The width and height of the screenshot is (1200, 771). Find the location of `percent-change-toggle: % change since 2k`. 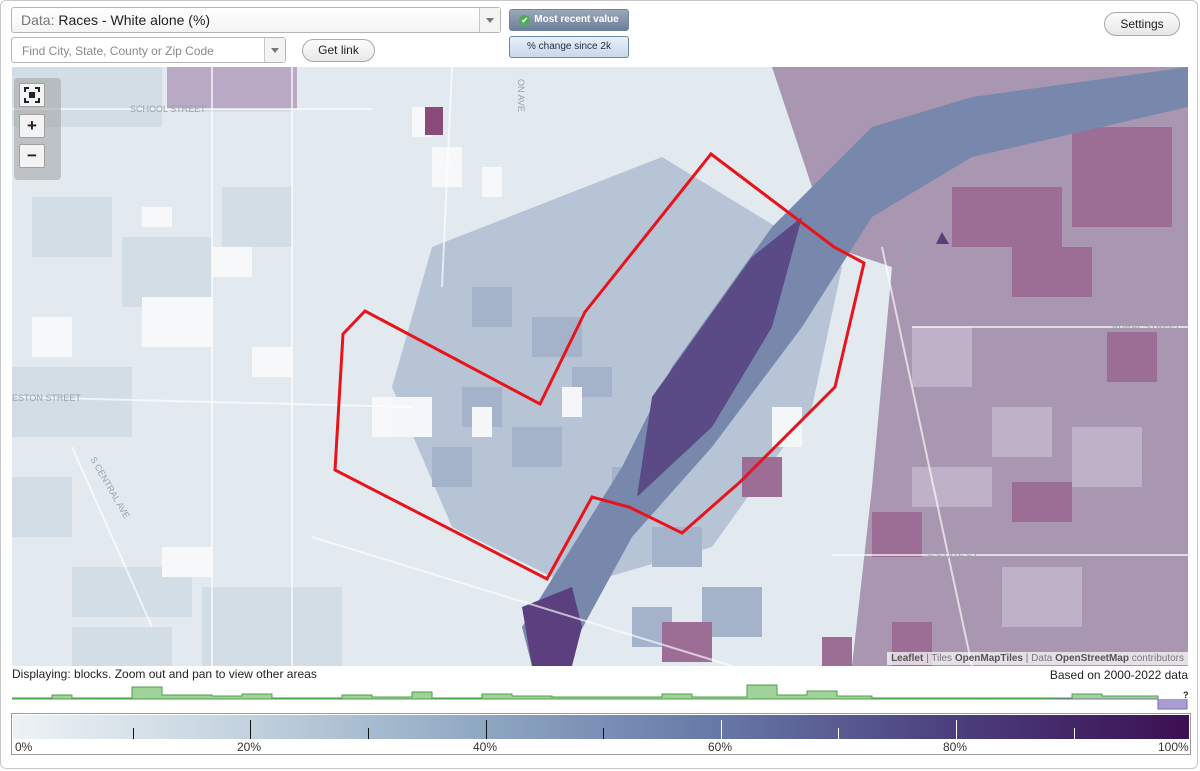

percent-change-toggle: % change since 2k is located at coordinates (569, 47).